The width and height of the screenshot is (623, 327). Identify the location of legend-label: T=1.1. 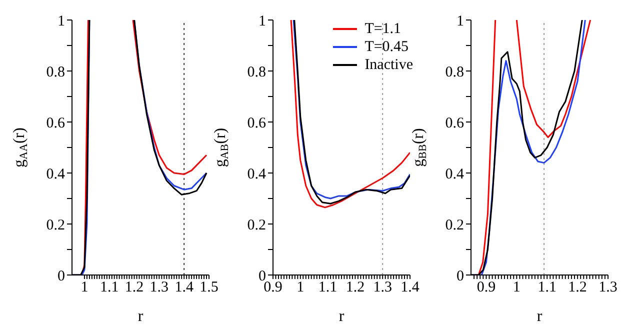
(383, 29).